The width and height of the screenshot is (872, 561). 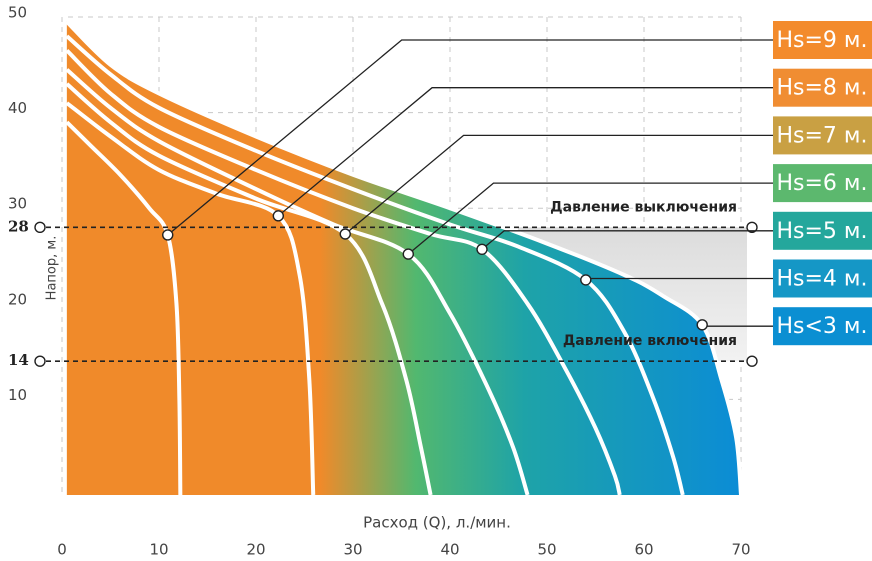 What do you see at coordinates (52, 268) in the screenshot?
I see `y-axis-label: Напор, м.` at bounding box center [52, 268].